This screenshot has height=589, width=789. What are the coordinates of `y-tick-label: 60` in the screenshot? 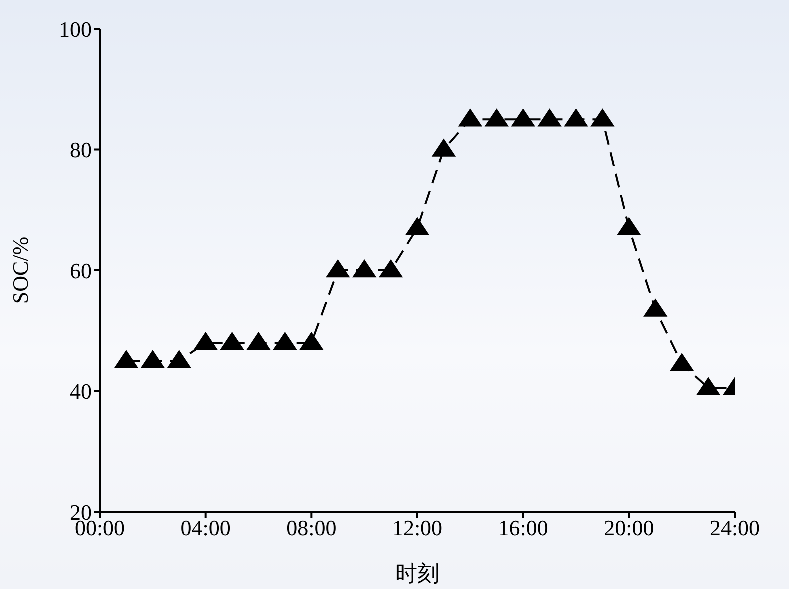 It's located at (81, 271).